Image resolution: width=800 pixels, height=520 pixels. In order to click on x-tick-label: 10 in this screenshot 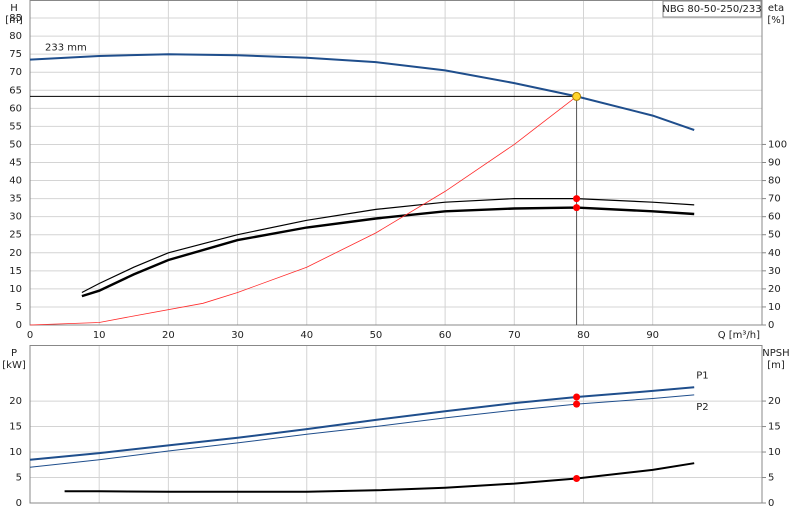, I will do `click(99, 335)`.